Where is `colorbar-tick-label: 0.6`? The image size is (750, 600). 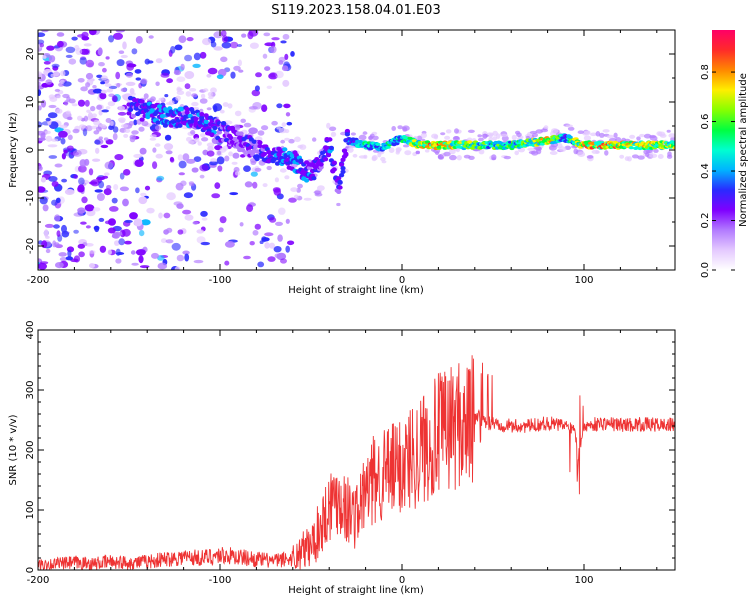 colorbar-tick-label: 0.6 is located at coordinates (705, 122).